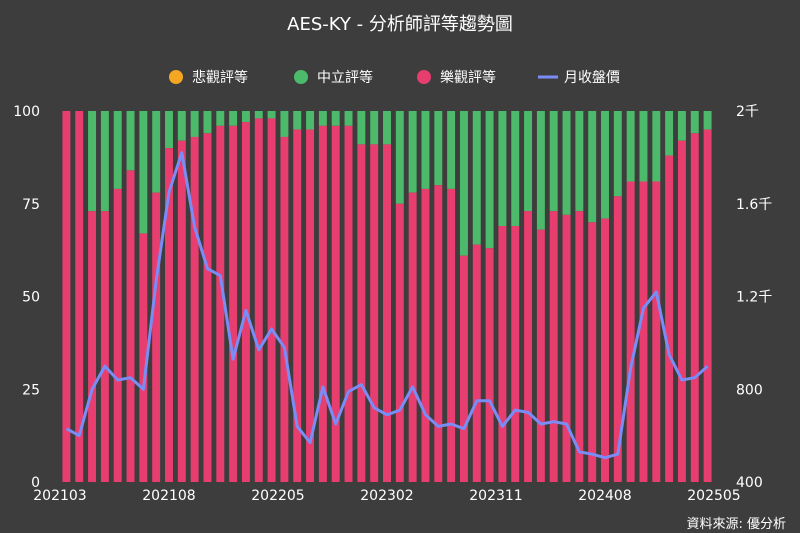 The image size is (800, 533). I want to click on chart-title: AES-KY - 分析師評等趨勢圖, so click(400, 24).